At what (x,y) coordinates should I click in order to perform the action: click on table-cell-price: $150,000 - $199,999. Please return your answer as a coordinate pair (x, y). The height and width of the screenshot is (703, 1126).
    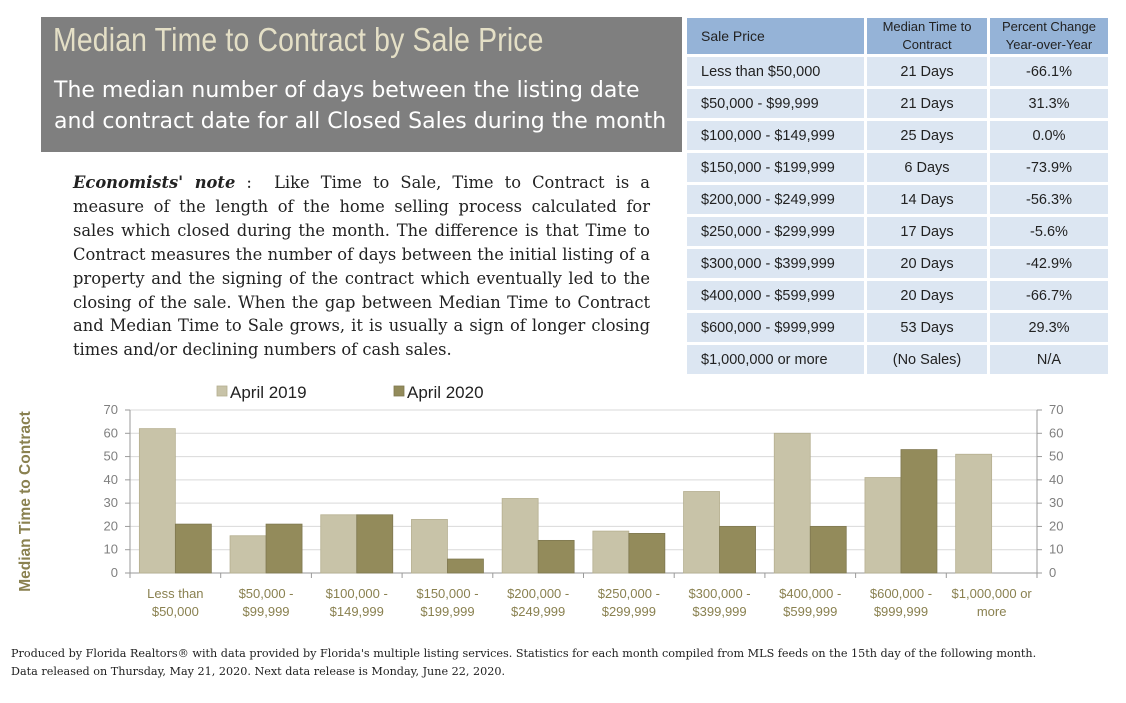
    Looking at the image, I should click on (775, 167).